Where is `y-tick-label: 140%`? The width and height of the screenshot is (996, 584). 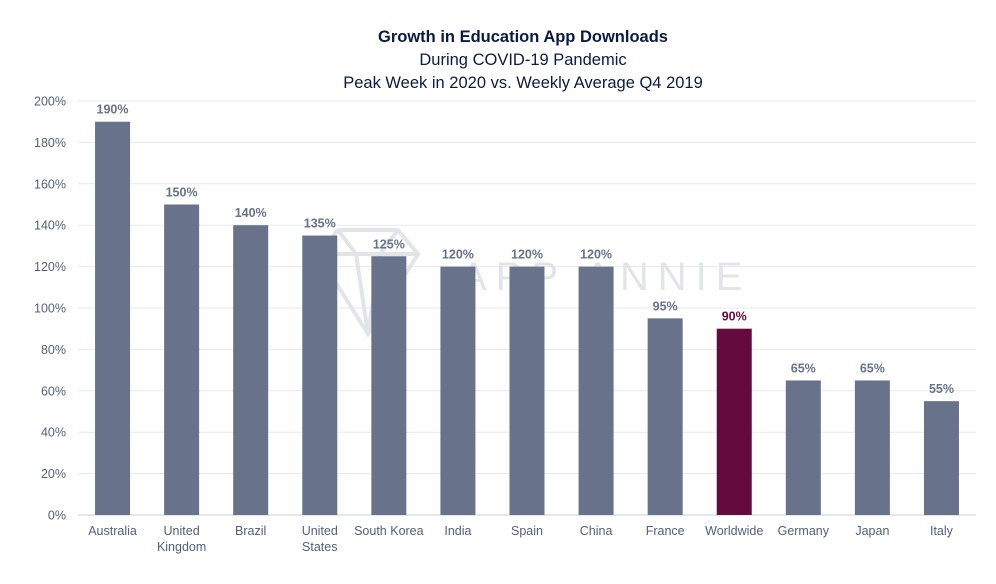 y-tick-label: 140% is located at coordinates (50, 226).